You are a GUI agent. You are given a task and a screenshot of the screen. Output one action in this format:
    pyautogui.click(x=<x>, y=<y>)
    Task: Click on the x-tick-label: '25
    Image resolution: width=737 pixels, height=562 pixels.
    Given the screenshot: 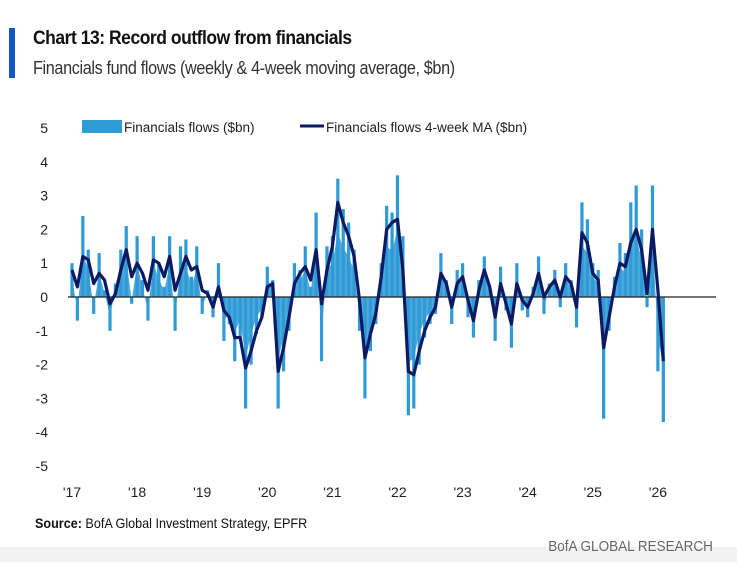 What is the action you would take?
    pyautogui.click(x=593, y=492)
    